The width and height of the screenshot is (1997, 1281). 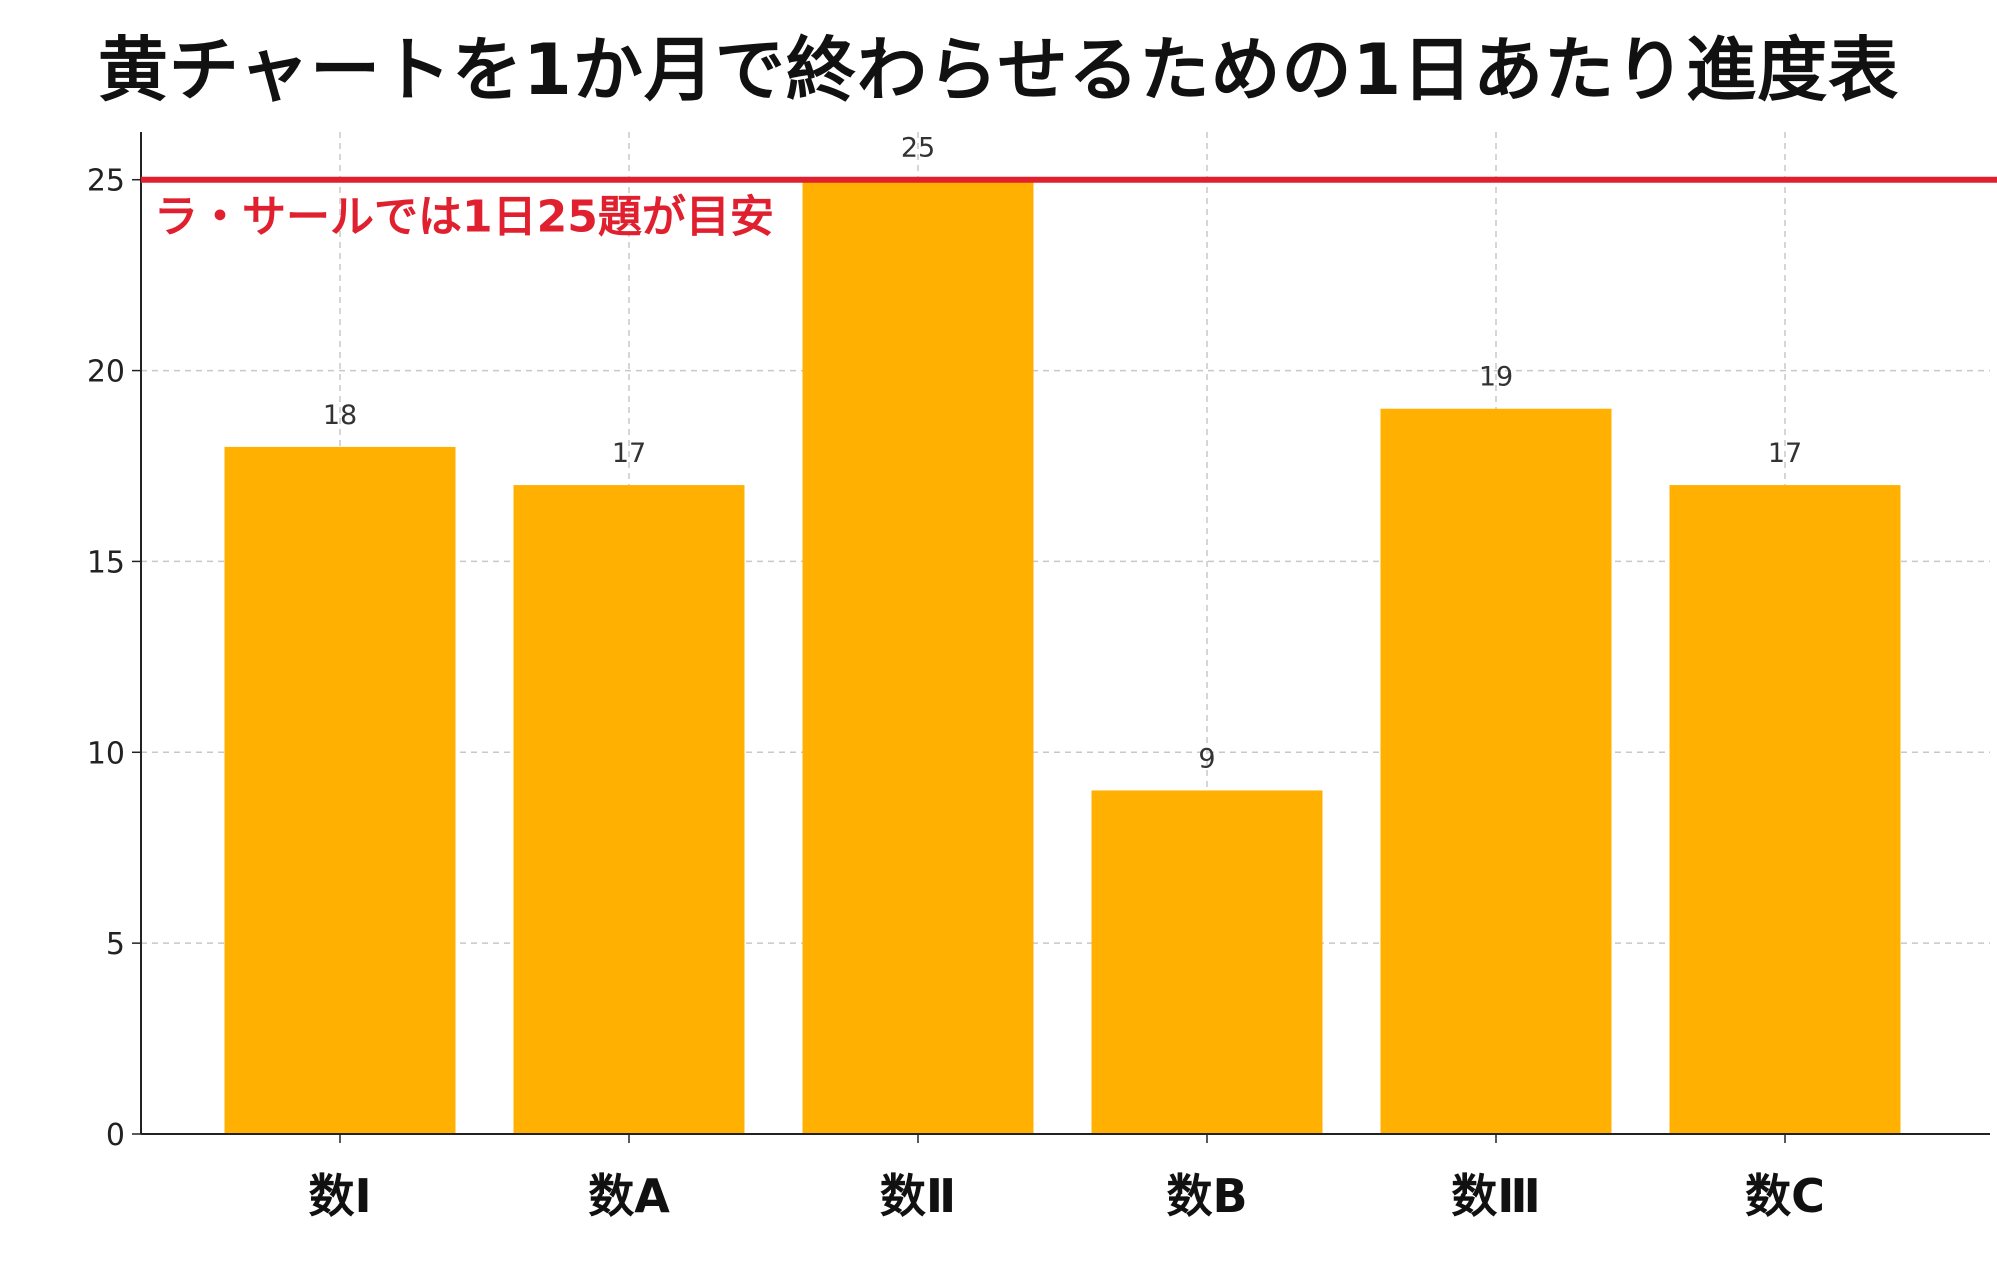 What do you see at coordinates (339, 1196) in the screenshot?
I see `category-label: 数Ⅰ` at bounding box center [339, 1196].